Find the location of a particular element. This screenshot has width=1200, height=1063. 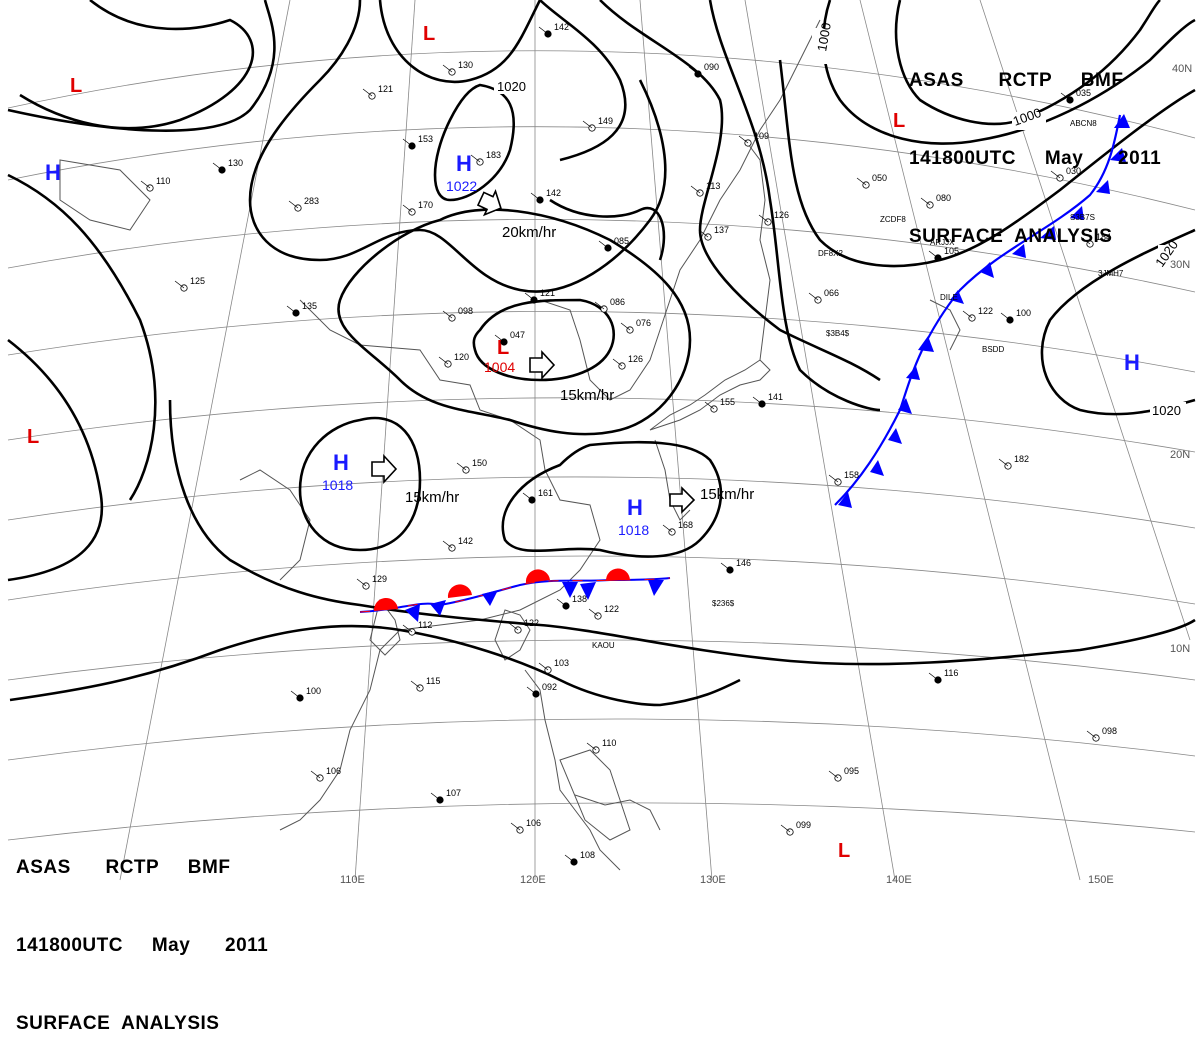

latitude-label: 20N is located at coordinates (1180, 455).